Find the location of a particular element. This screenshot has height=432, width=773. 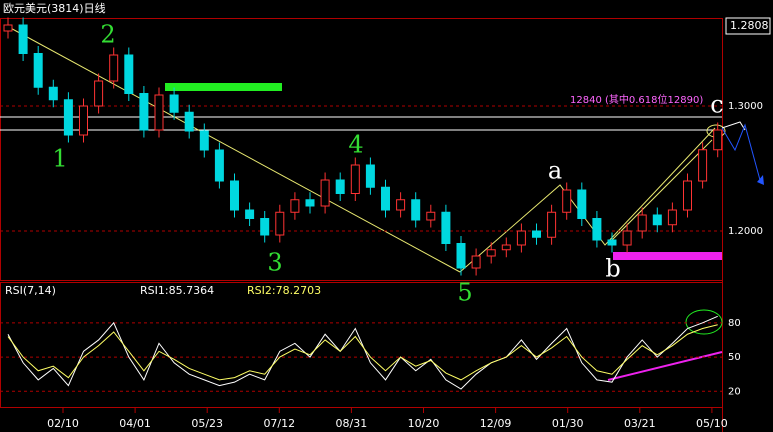

wave-label: 4 is located at coordinates (355, 145).